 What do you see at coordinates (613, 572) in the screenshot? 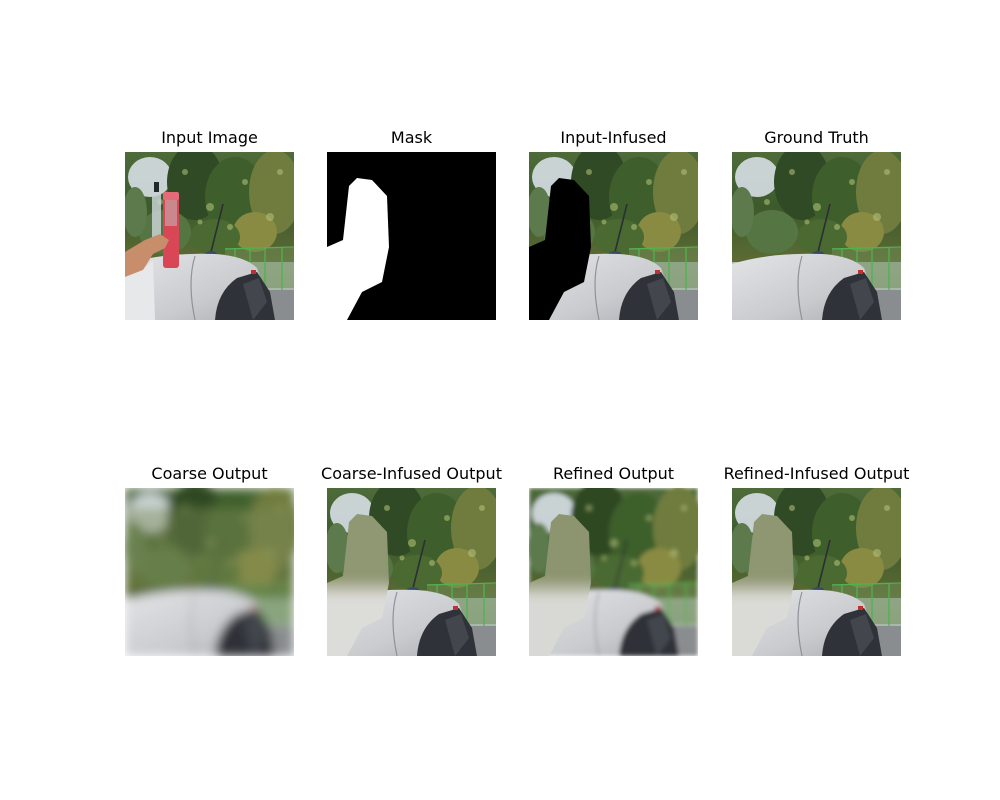
I see `refined-output-image` at bounding box center [613, 572].